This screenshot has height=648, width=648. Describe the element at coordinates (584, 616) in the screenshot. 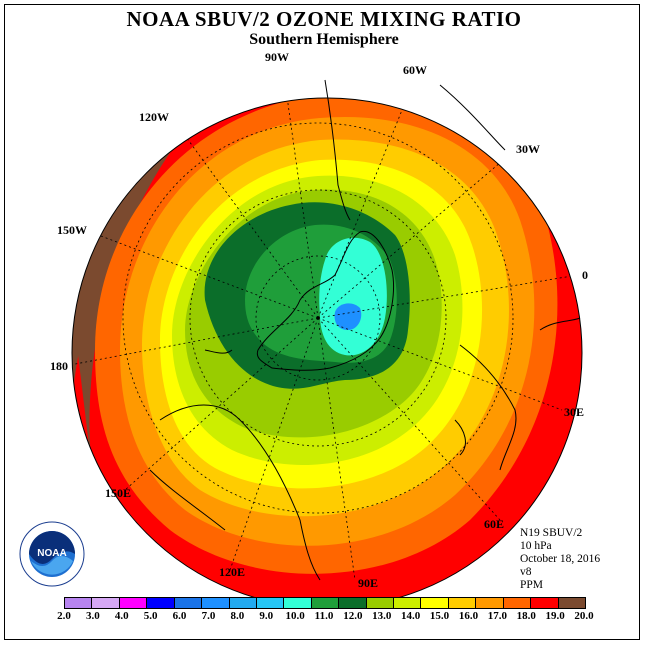

I see `colorbar-tick-label: 20.0` at that location.